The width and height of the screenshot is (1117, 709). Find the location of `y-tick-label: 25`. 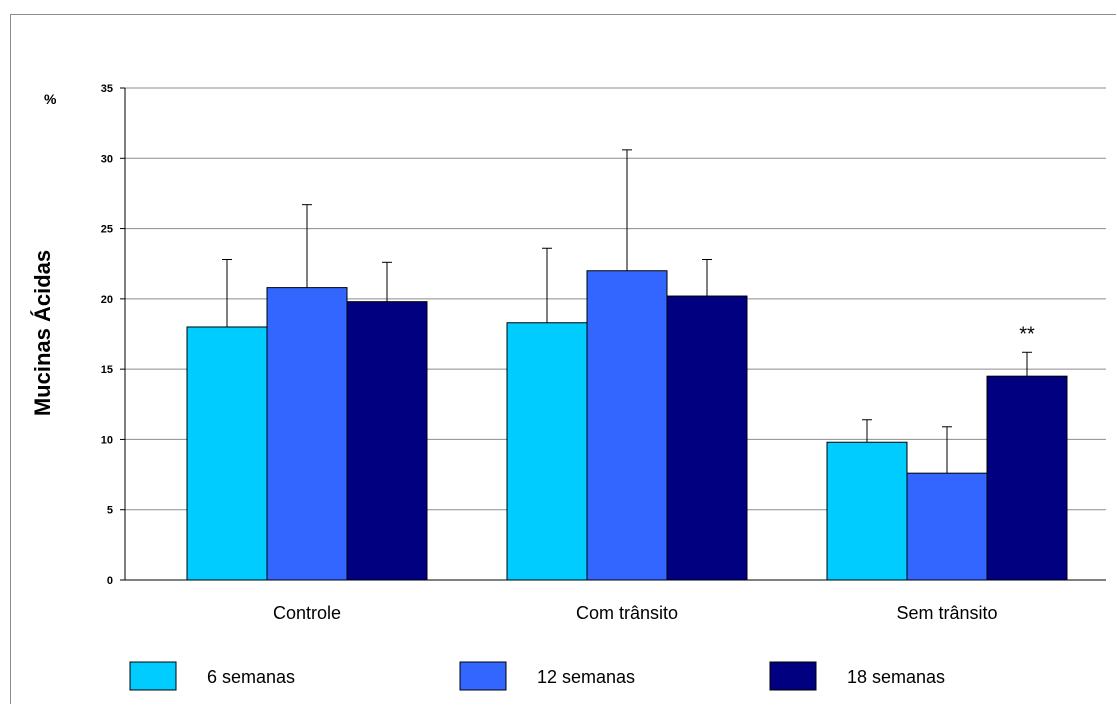

y-tick-label: 25 is located at coordinates (107, 230).